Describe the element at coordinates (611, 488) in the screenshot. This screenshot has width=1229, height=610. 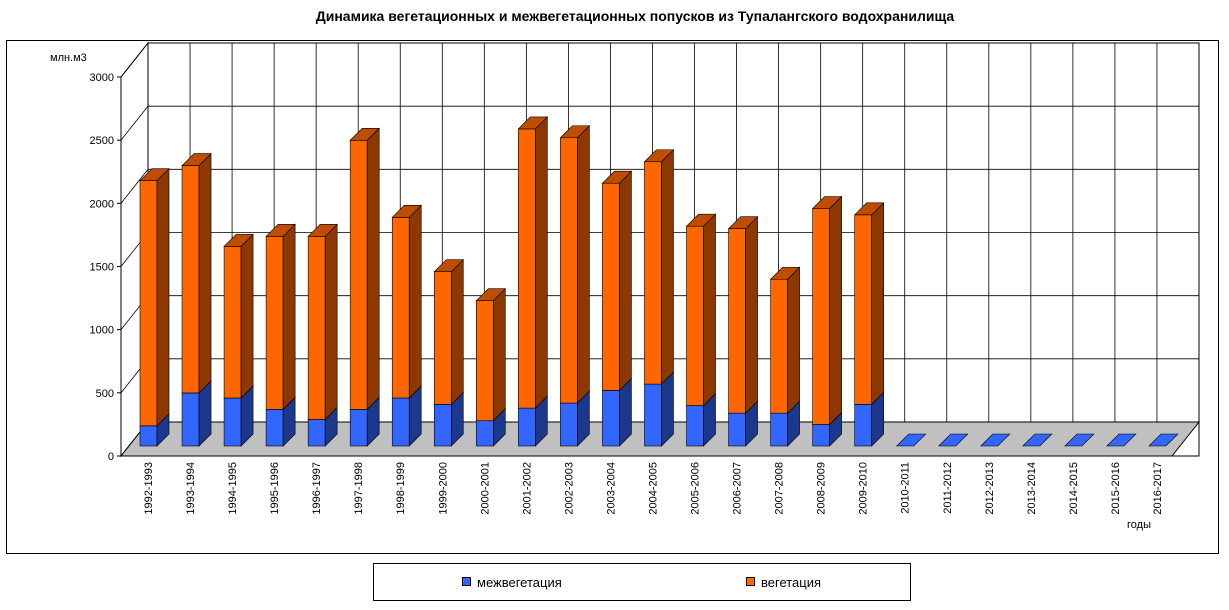
I see `x-tick-label: 2003-2004` at that location.